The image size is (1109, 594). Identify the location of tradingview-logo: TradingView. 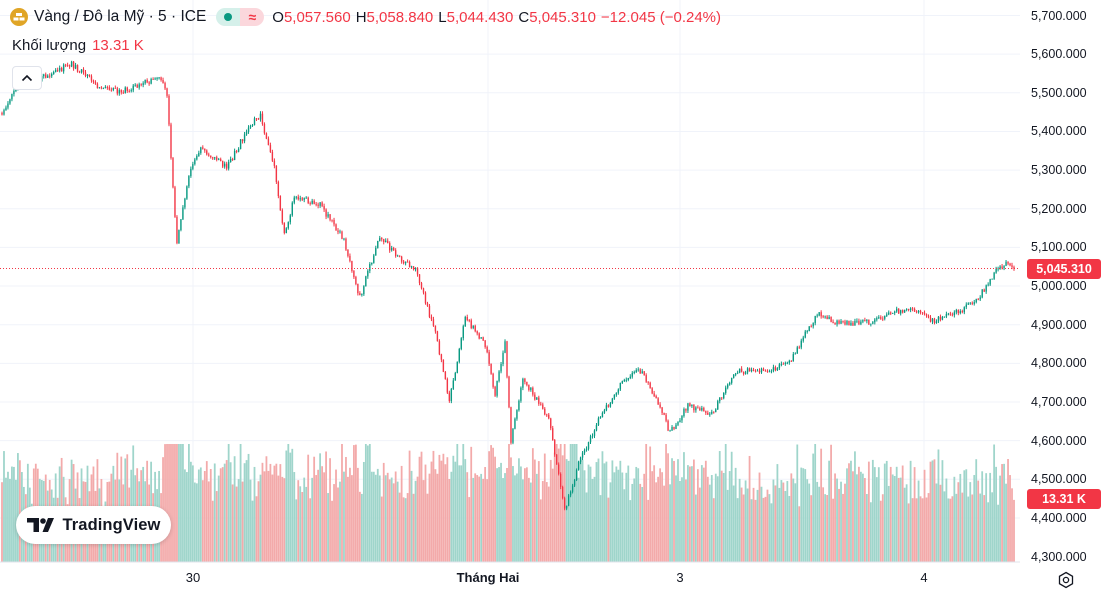
(93, 525).